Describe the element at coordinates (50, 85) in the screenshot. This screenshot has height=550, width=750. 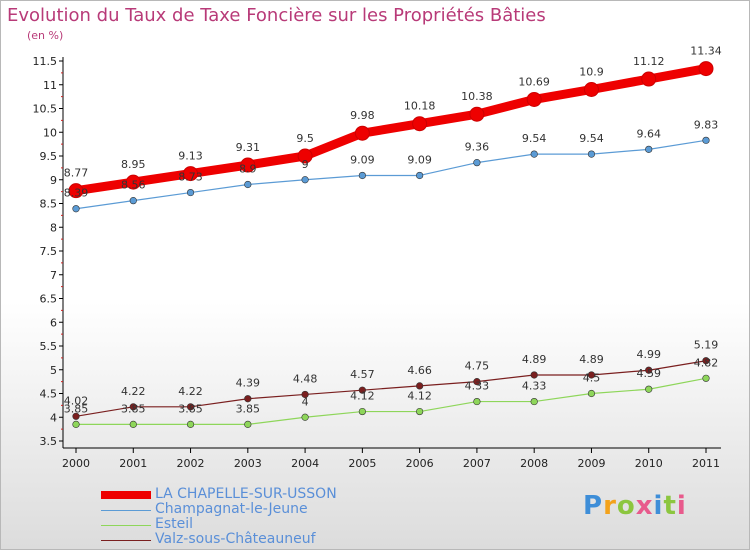
I see `y-tick-label: 11` at that location.